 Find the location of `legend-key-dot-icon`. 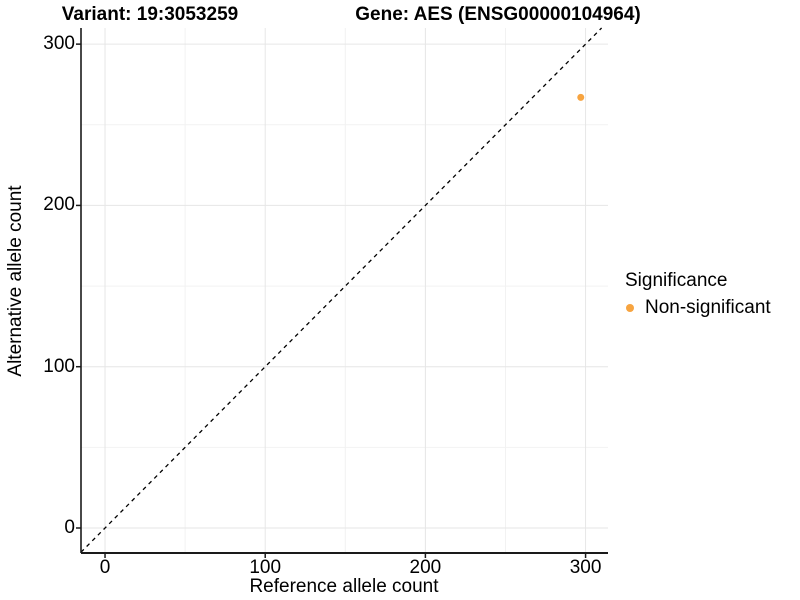

legend-key-dot-icon is located at coordinates (630, 308).